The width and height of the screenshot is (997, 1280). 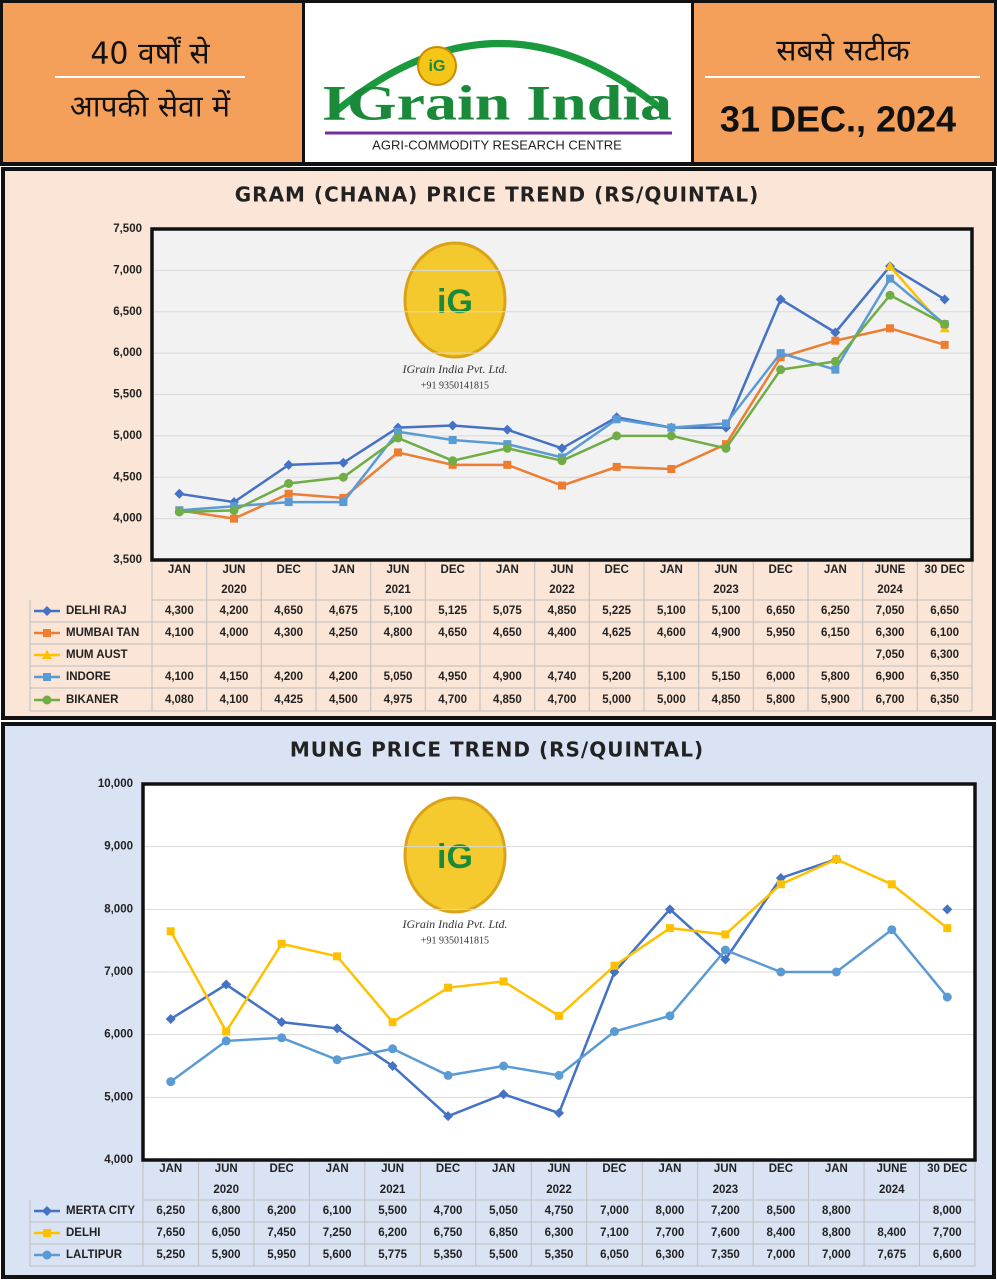 What do you see at coordinates (288, 700) in the screenshot?
I see `table-value: 4,425` at bounding box center [288, 700].